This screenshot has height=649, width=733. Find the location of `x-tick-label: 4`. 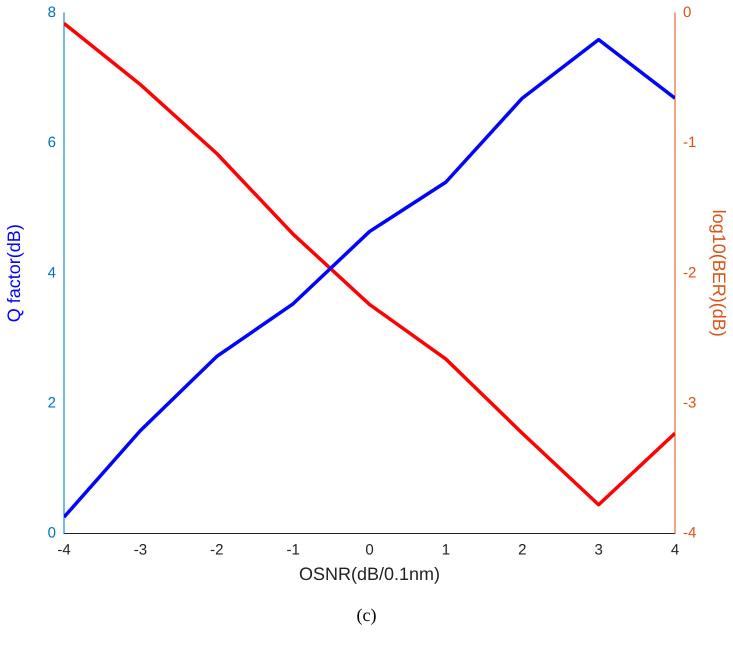

x-tick-label: 4 is located at coordinates (675, 550).